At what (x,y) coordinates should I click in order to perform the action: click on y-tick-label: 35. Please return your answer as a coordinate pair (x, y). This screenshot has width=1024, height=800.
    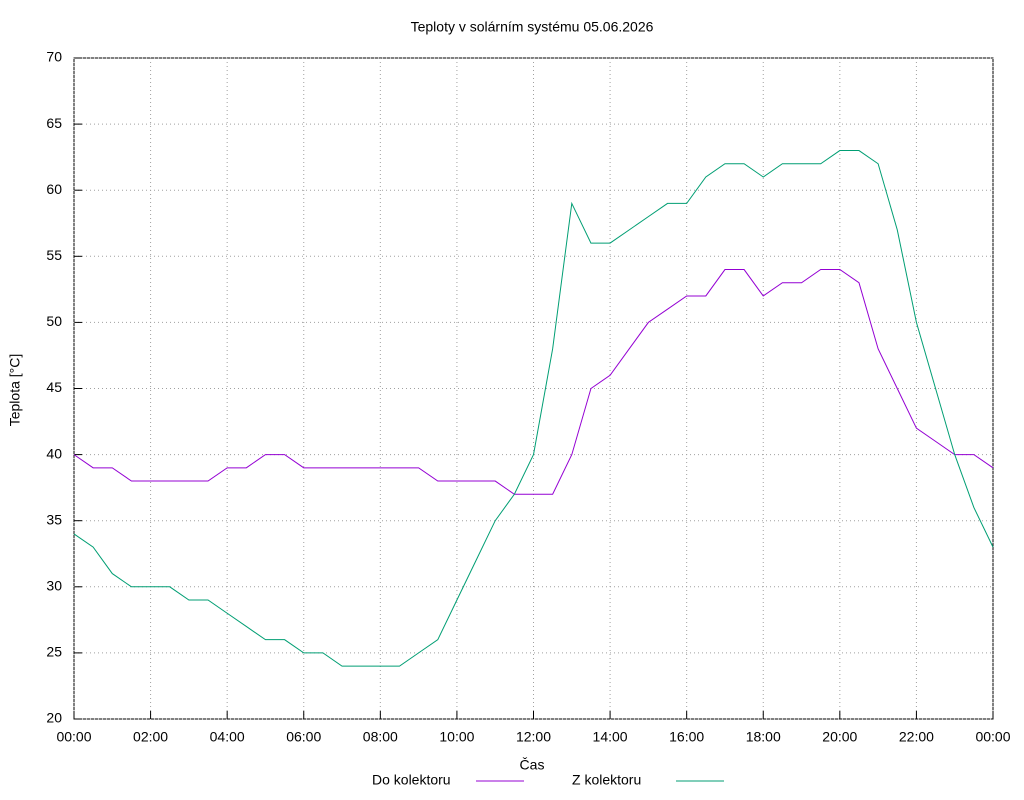
    Looking at the image, I should click on (54, 519).